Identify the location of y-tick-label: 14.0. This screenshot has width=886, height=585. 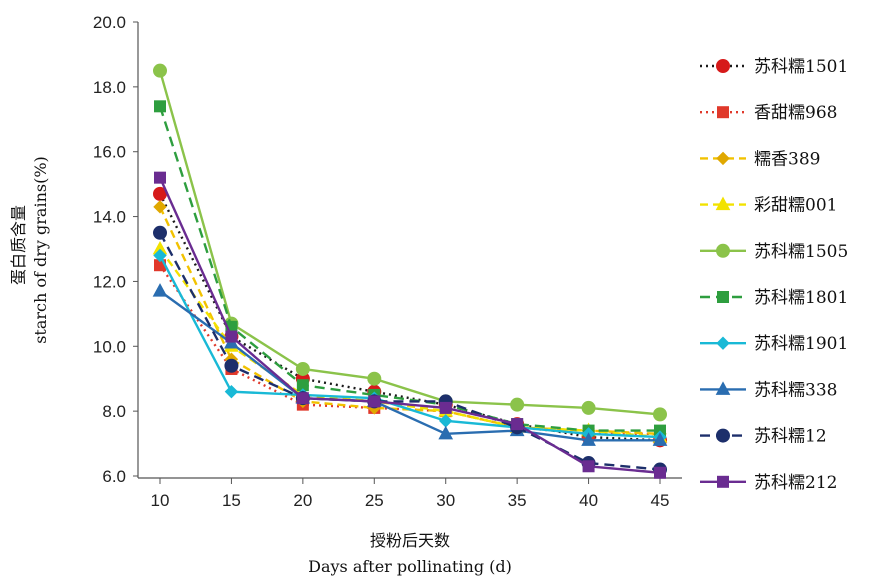
(109, 217).